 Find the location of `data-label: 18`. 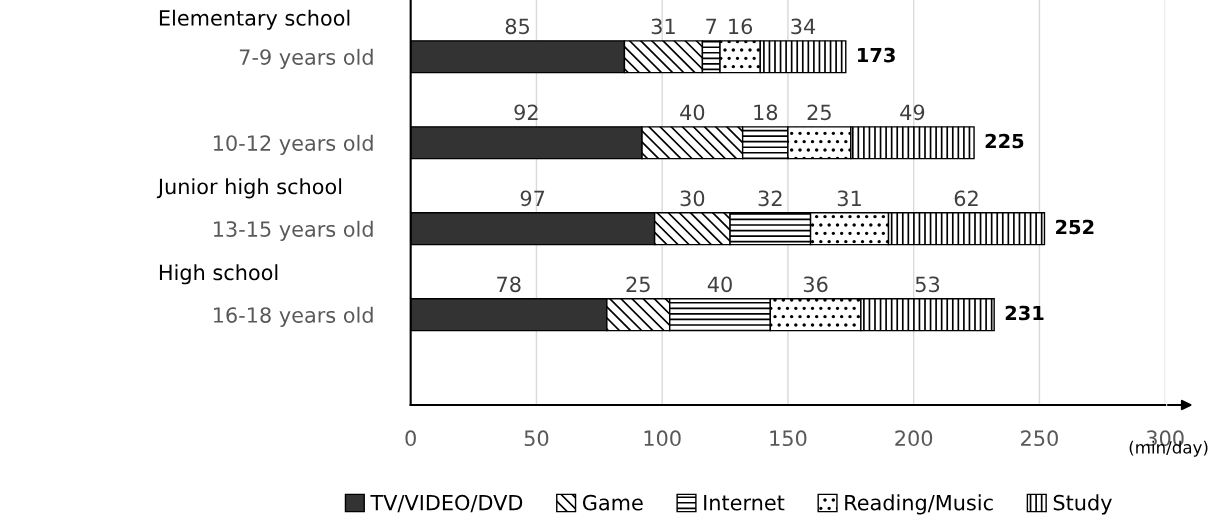

data-label: 18 is located at coordinates (766, 112).